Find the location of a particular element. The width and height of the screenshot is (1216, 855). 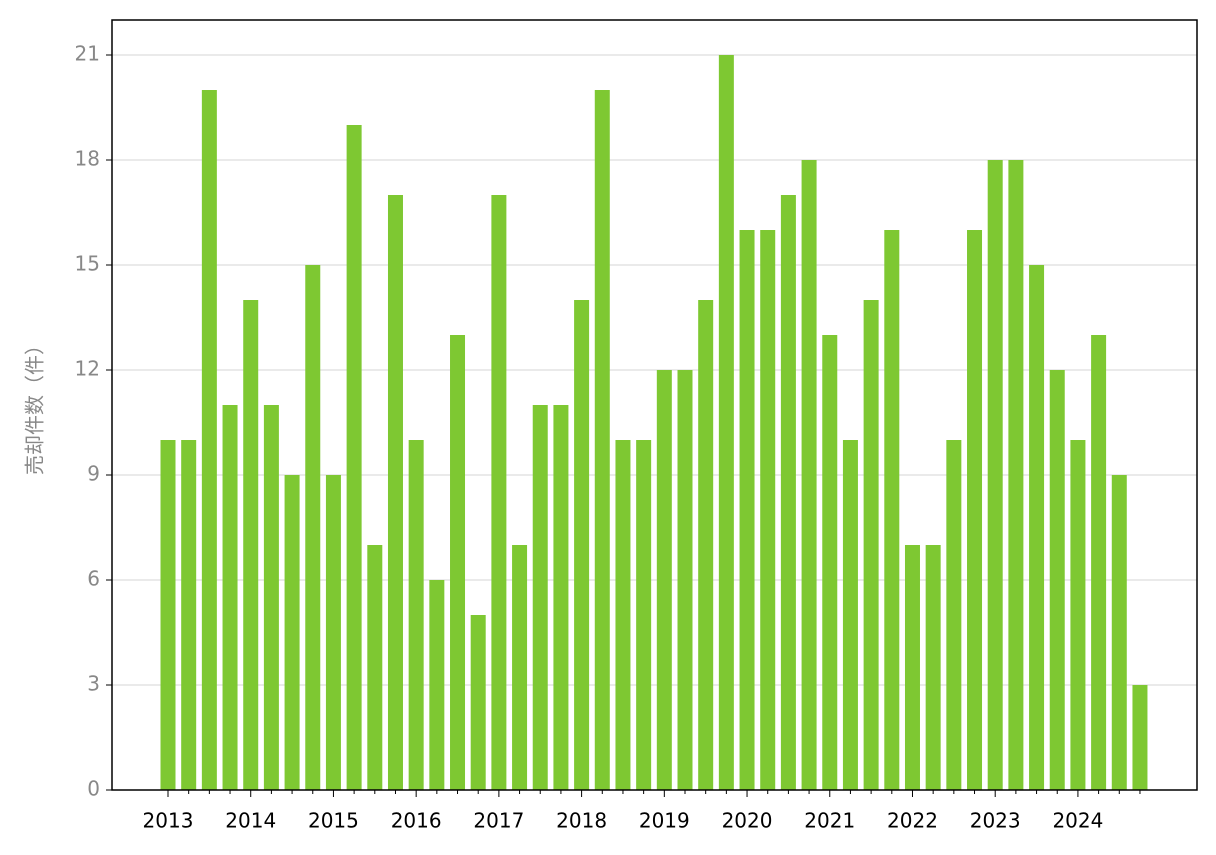

y-tick-label: 6 is located at coordinates (93, 579).